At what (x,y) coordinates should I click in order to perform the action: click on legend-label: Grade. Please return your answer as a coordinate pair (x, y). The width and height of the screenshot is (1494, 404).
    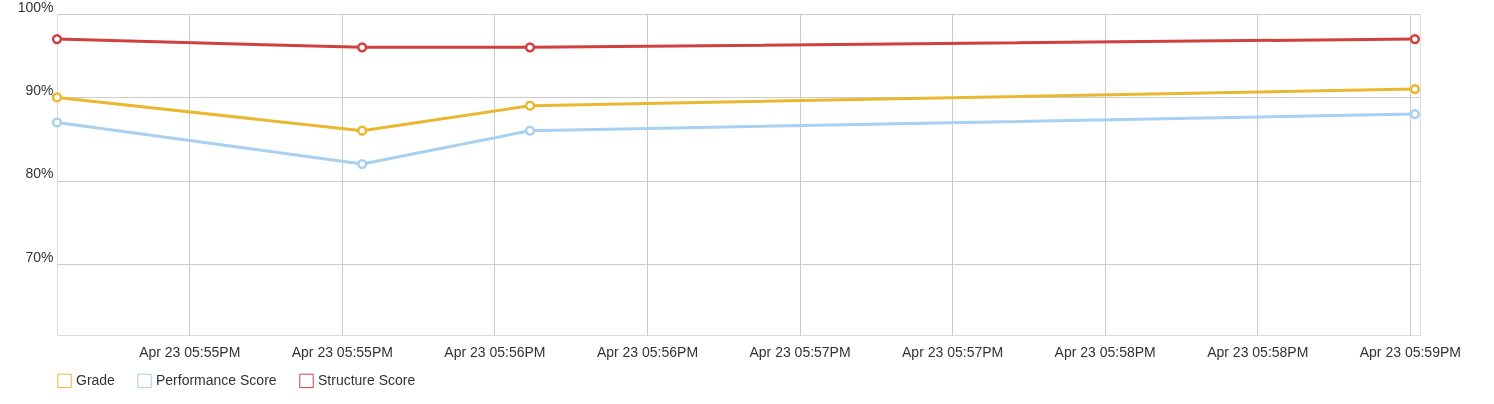
    Looking at the image, I should click on (96, 379).